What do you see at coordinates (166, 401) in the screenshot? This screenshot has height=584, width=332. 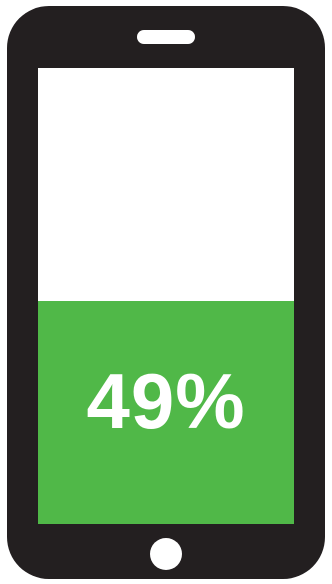 I see `battery-percent-label: 49%` at bounding box center [166, 401].